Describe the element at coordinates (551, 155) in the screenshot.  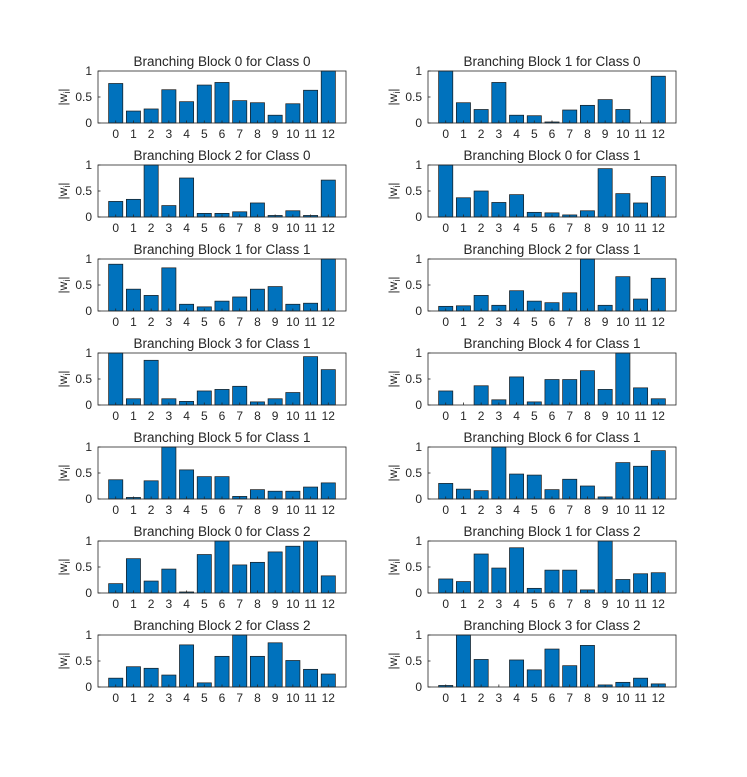
I see `subplot-title: Branching Block 0 for Class 1` at that location.